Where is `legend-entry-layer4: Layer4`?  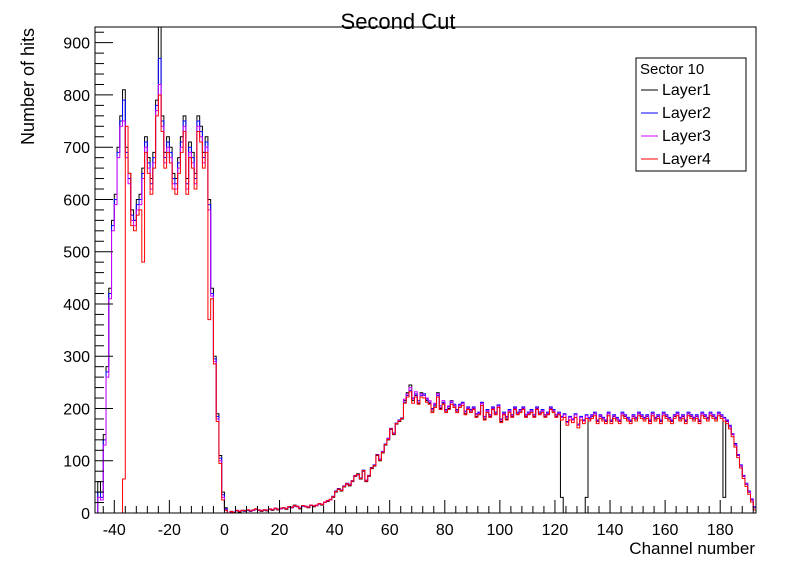
legend-entry-layer4: Layer4 is located at coordinates (686, 159).